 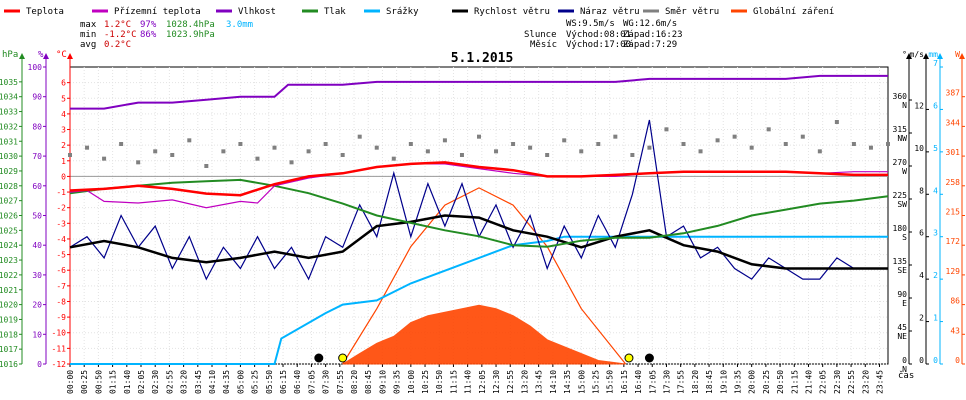 What do you see at coordinates (439, 382) in the screenshot?
I see `x-tick-label: 10:50` at bounding box center [439, 382].